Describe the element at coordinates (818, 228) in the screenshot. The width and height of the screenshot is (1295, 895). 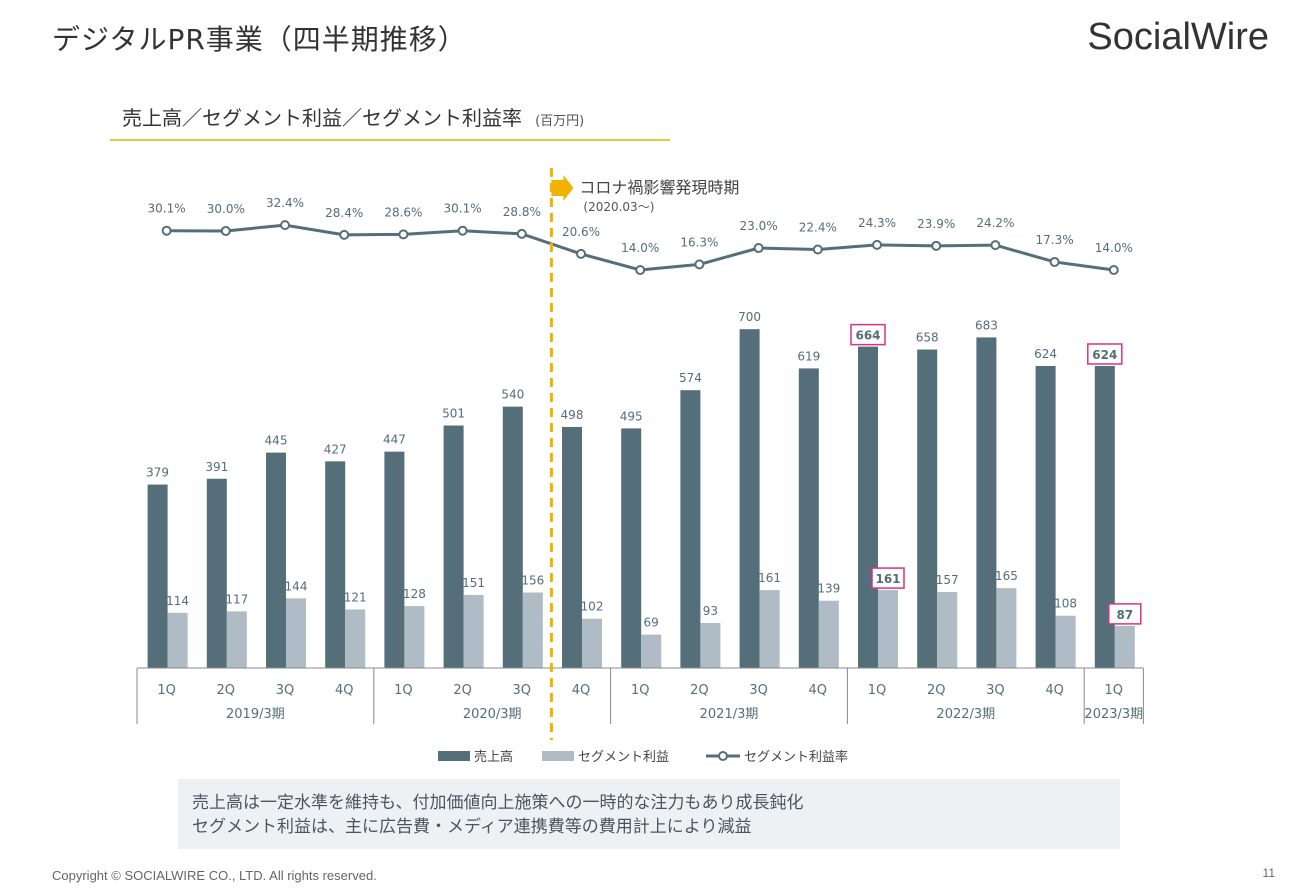
I see `rate-value-label: 22.4%` at that location.